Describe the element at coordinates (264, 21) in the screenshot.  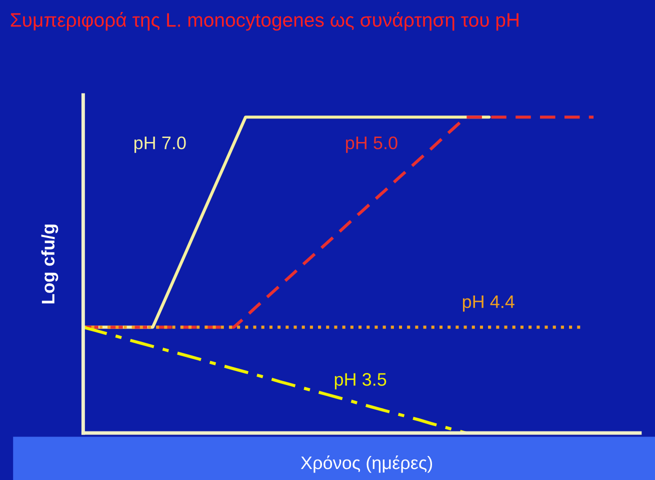
I see `chart-title: Συμπεριφορά της L. monocytogenes ως συνάρτηση του pH` at that location.